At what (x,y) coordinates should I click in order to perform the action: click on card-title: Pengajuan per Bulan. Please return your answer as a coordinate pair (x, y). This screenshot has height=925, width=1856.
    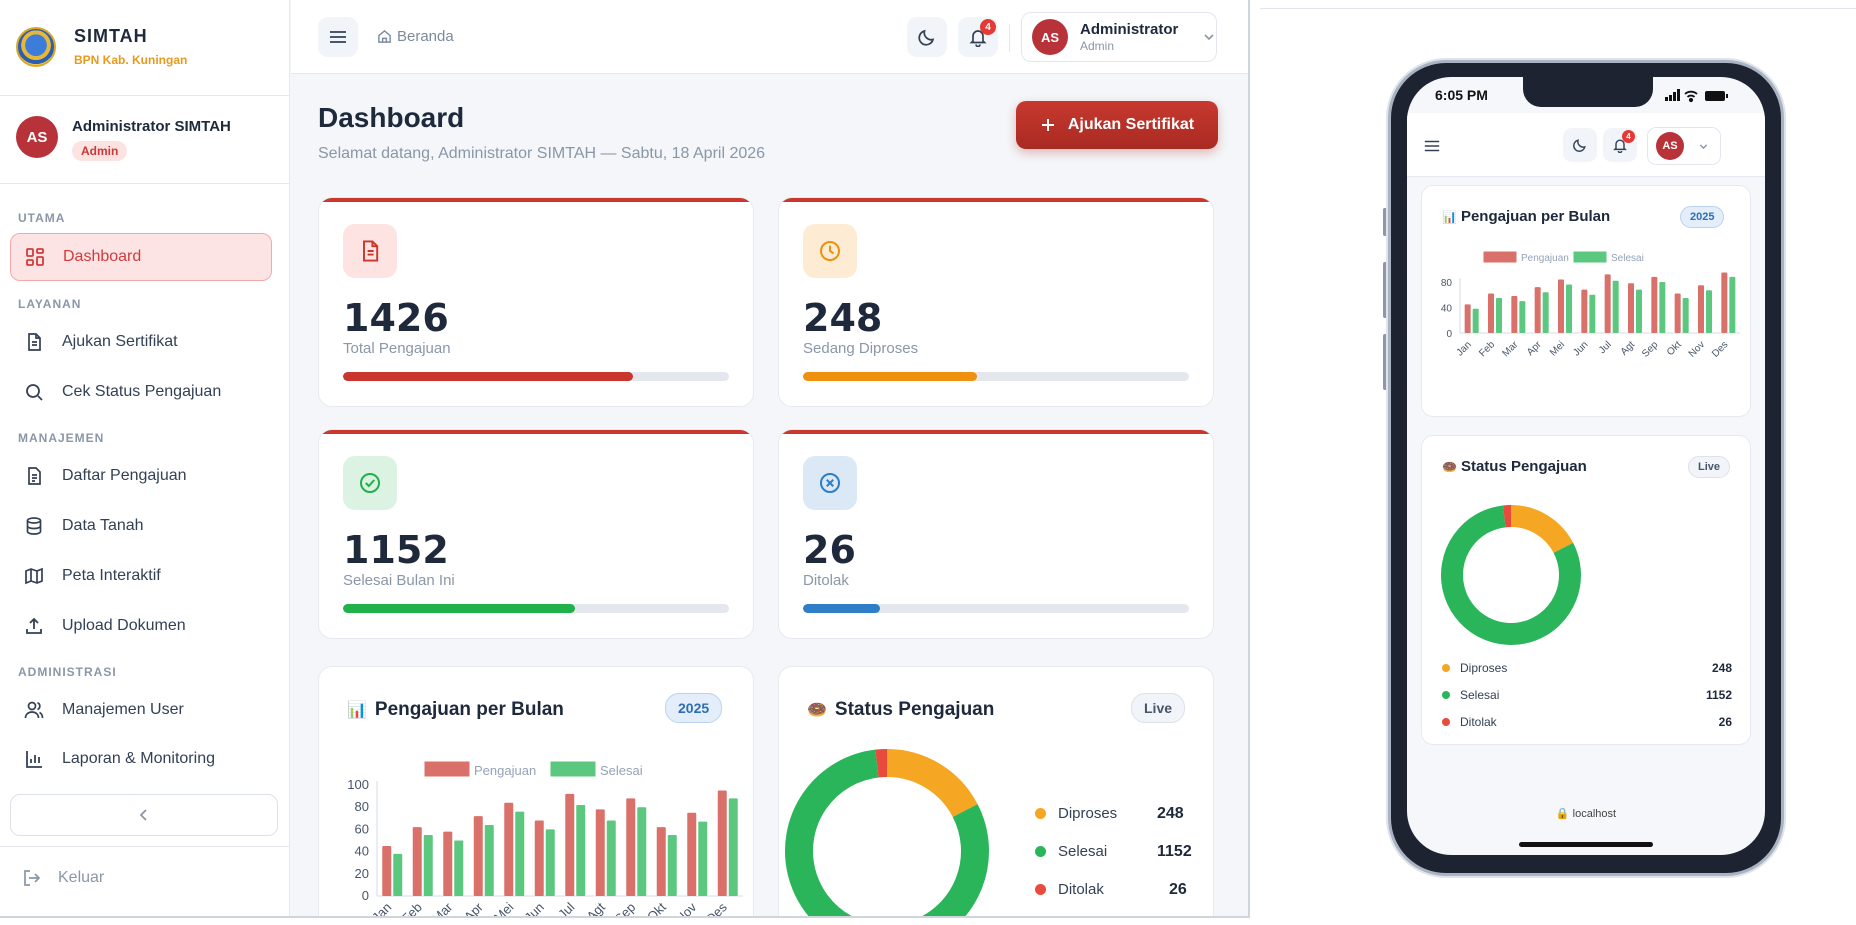
    Looking at the image, I should click on (1535, 216).